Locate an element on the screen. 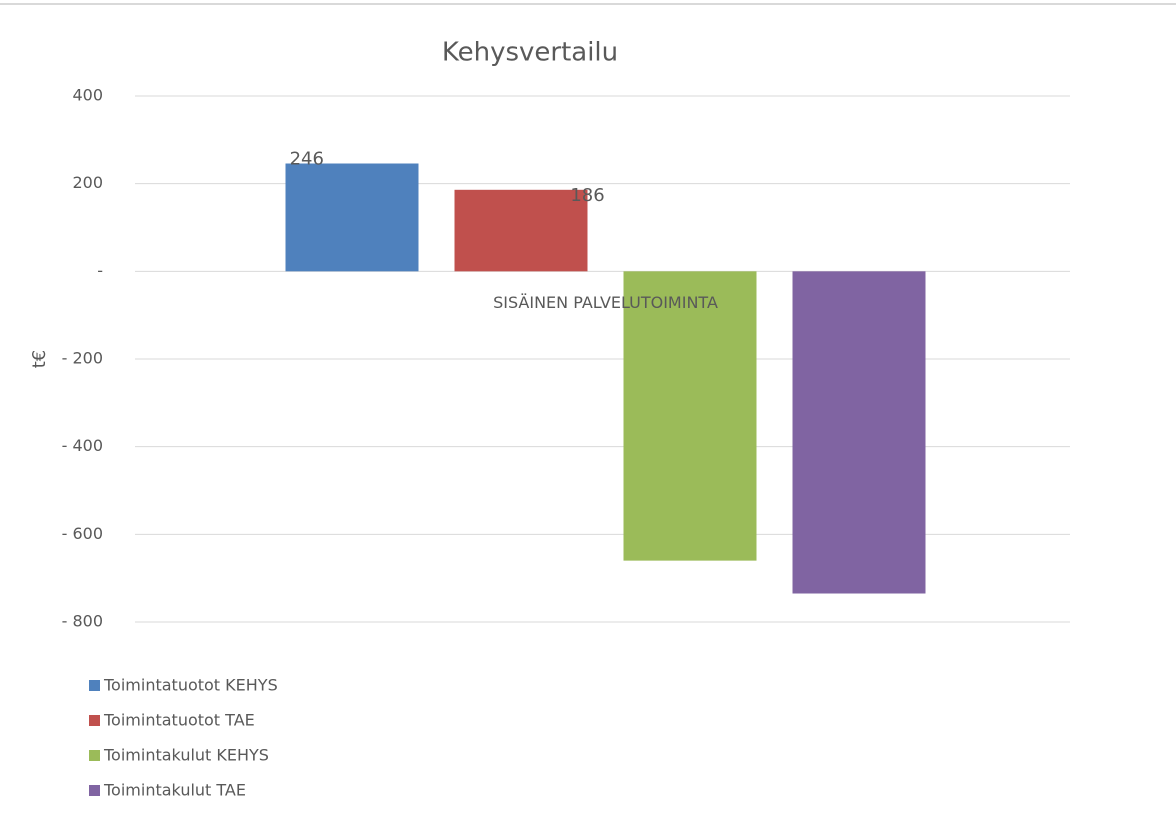  y-tick-label: 200 is located at coordinates (87, 182).